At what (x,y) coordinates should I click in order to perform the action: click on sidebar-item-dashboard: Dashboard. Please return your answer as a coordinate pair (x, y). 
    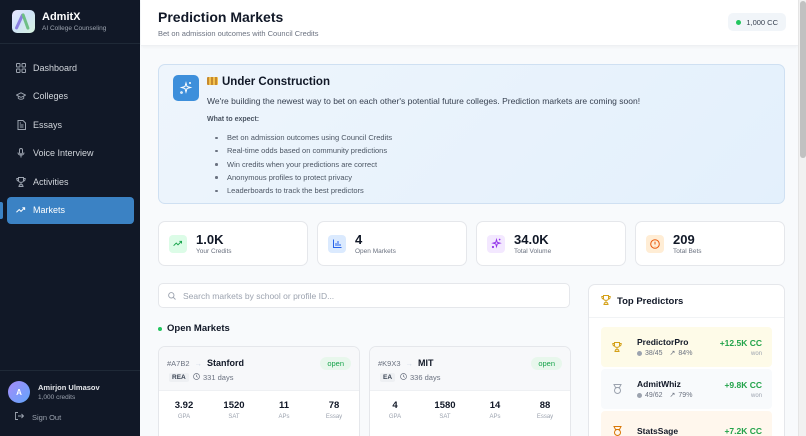
    Looking at the image, I should click on (70, 67).